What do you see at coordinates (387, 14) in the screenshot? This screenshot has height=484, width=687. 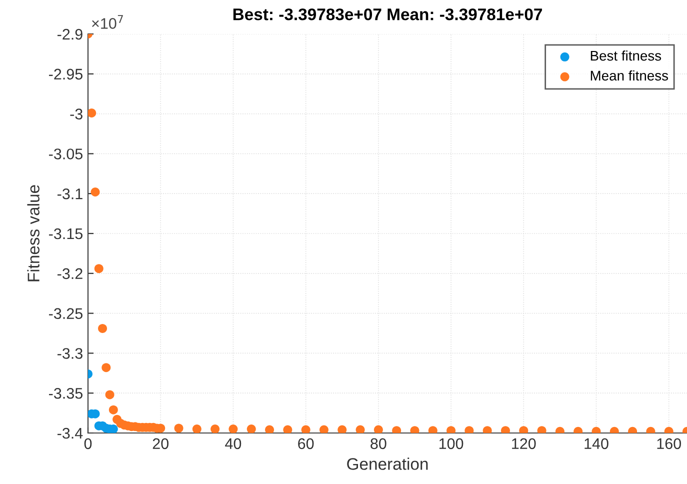 I see `chart-title: Best: -3.39783e+07 Mean: -3.39781e+07` at bounding box center [387, 14].